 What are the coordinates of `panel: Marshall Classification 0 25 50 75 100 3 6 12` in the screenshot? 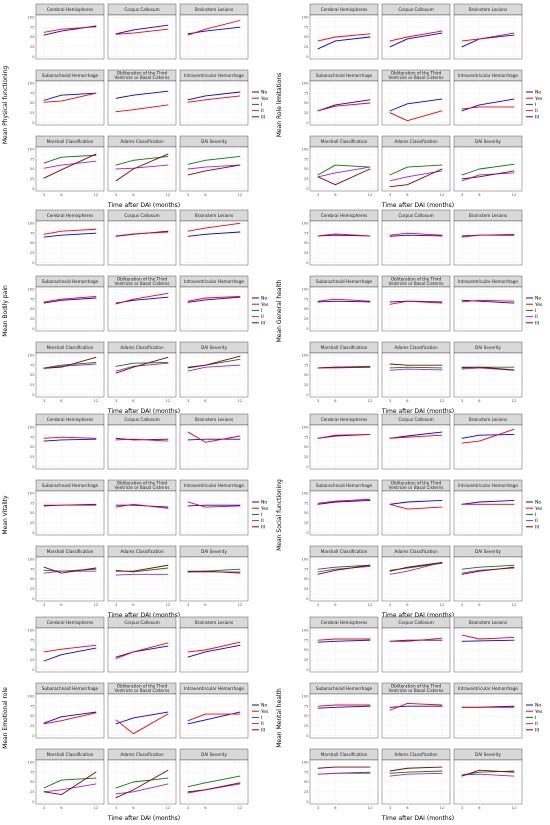 It's located at (66, 166).